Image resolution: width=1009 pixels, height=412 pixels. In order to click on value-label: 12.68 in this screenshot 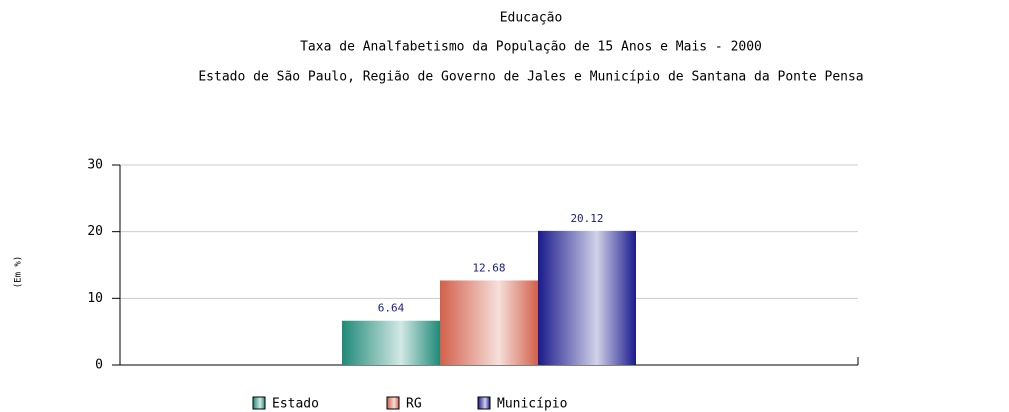, I will do `click(488, 267)`.